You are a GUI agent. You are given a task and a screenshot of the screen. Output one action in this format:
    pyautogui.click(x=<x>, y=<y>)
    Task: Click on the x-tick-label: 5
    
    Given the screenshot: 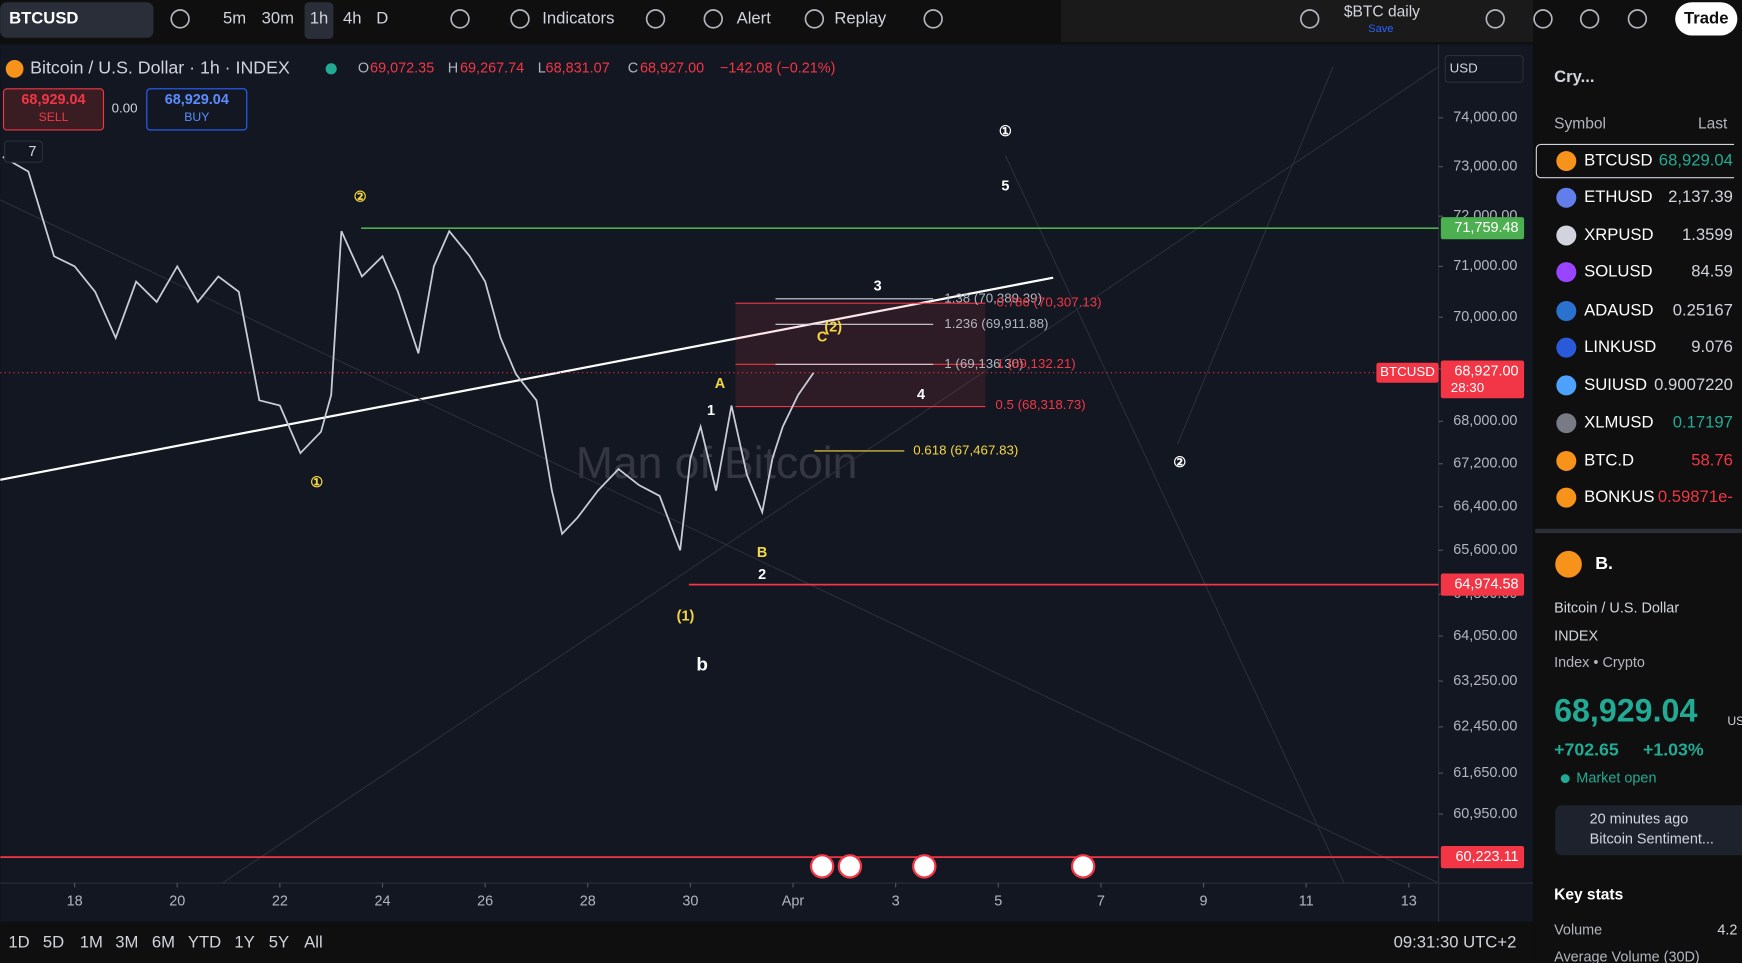 What is the action you would take?
    pyautogui.click(x=998, y=902)
    